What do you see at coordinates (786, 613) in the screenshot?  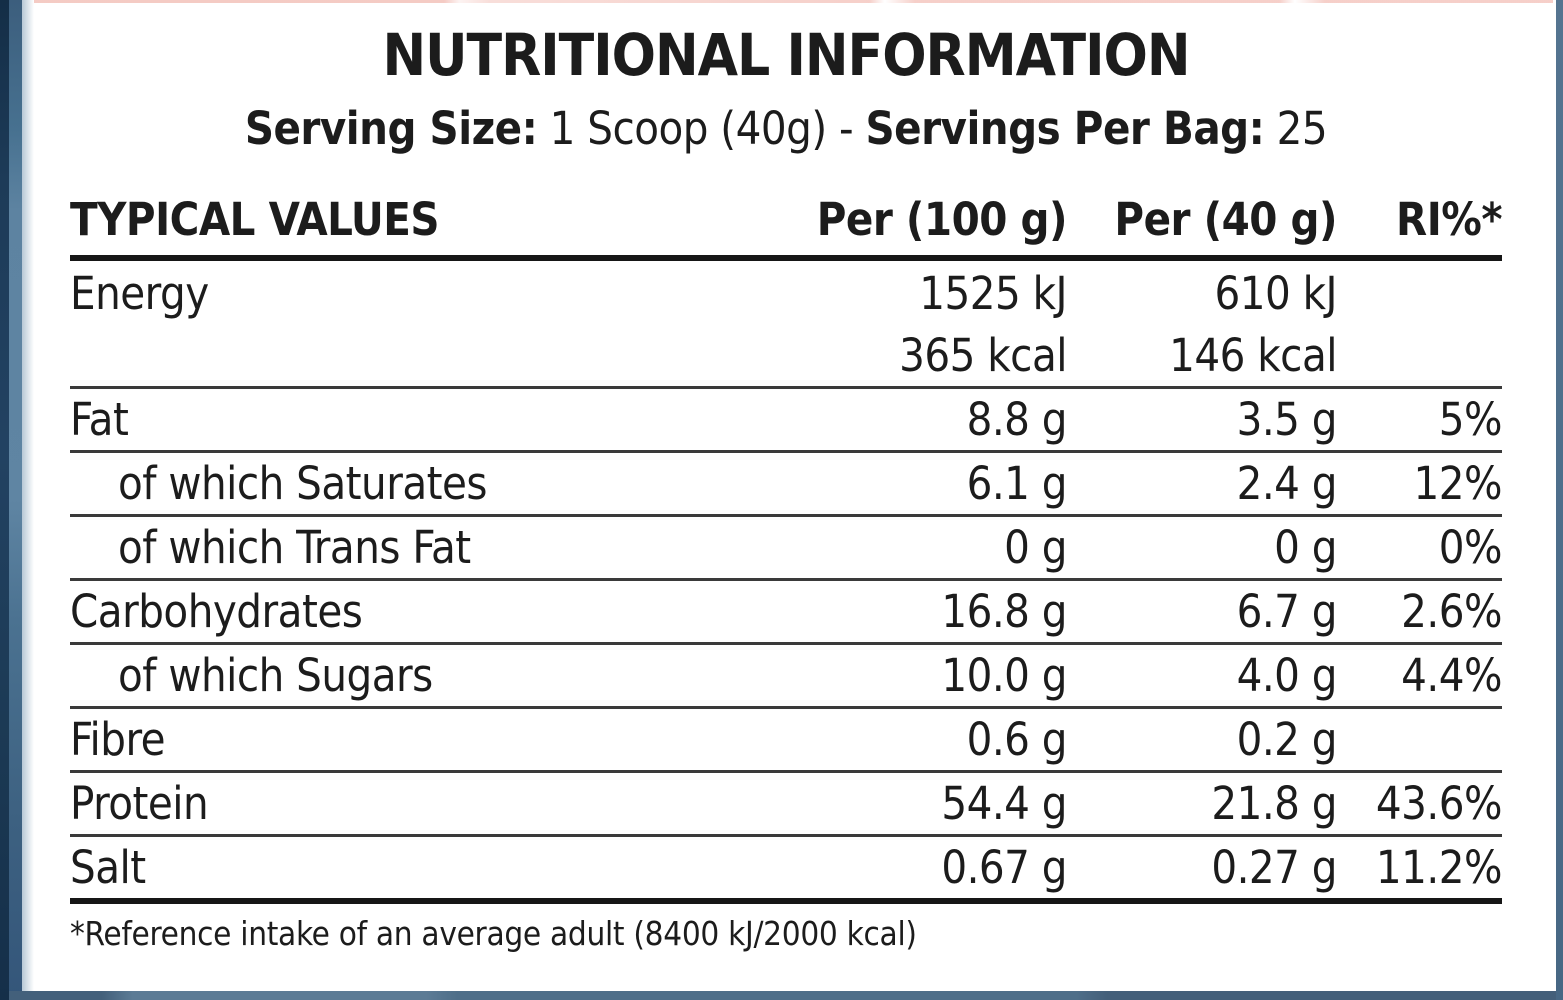 I see `table-row: Carbohydrates 16.8 g 6.7 g 2.6%` at bounding box center [786, 613].